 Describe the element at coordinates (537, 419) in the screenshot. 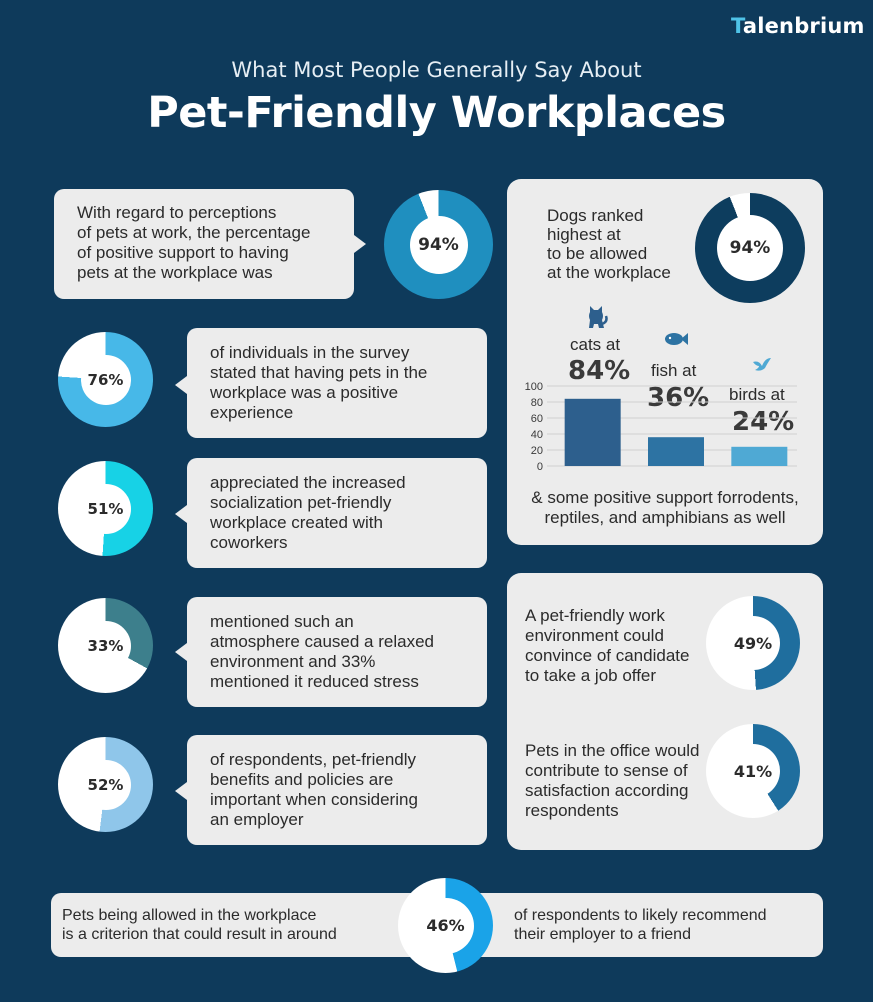

I see `y-tick-label: 60` at that location.